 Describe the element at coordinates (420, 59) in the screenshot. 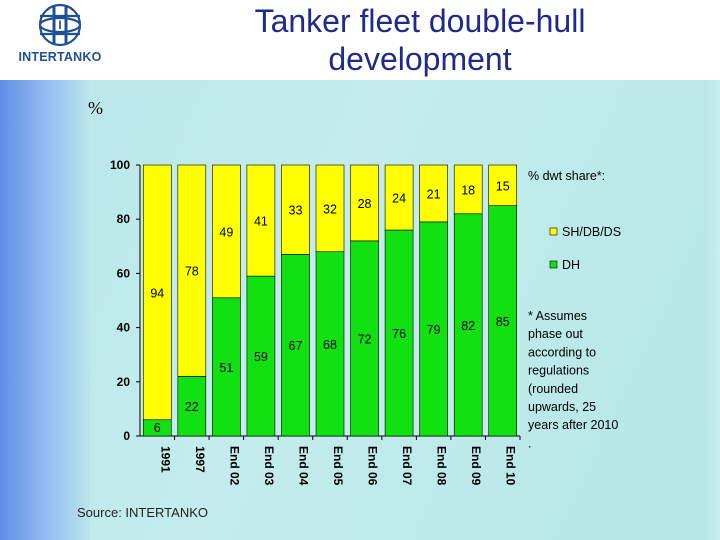

I see `title-line-2: development` at that location.